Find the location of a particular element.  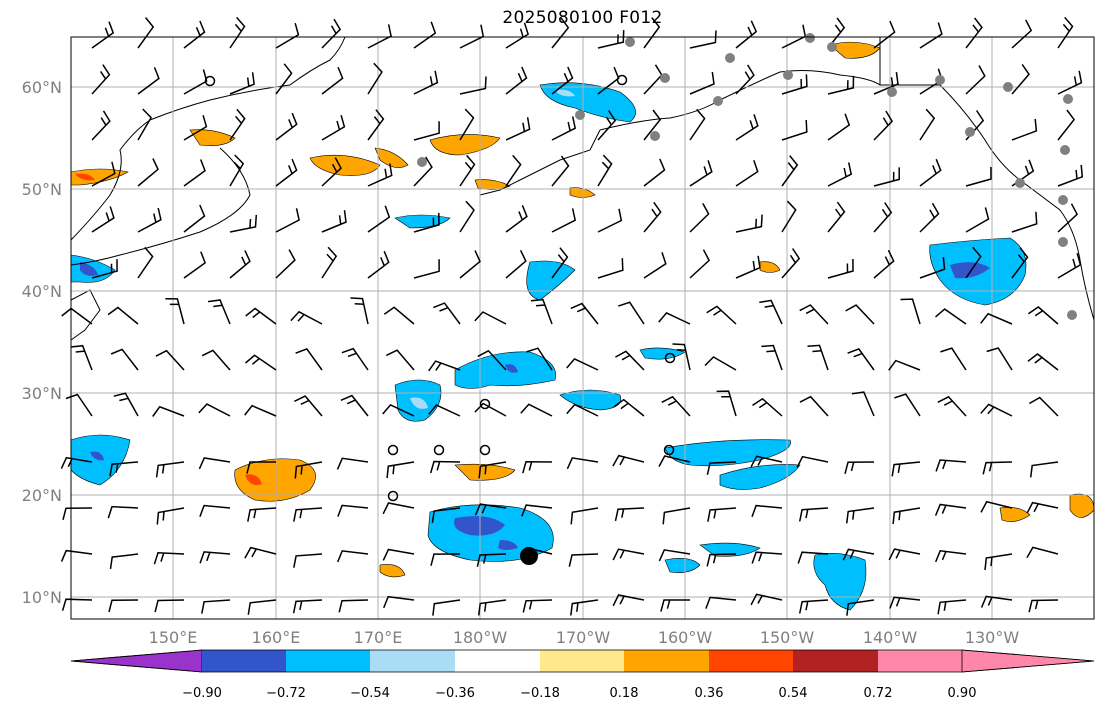

lat-label: 60°N is located at coordinates (42, 87).